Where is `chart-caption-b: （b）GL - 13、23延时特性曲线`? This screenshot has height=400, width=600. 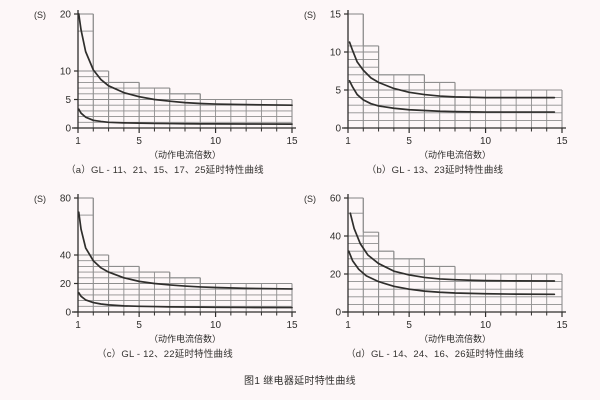 chart-caption-b: （b）GL - 13、23延时特性曲线 is located at coordinates (435, 170).